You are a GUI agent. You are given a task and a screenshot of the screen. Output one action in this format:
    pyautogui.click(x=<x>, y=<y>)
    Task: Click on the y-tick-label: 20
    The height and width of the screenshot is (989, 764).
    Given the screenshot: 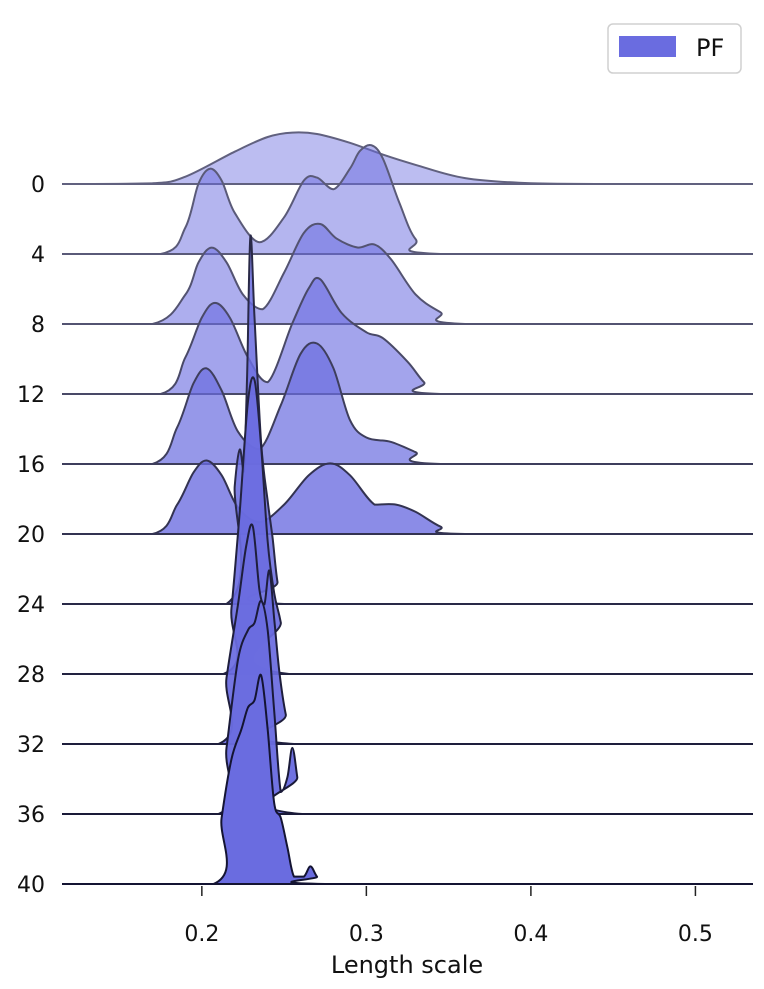 What is the action you would take?
    pyautogui.click(x=31, y=535)
    